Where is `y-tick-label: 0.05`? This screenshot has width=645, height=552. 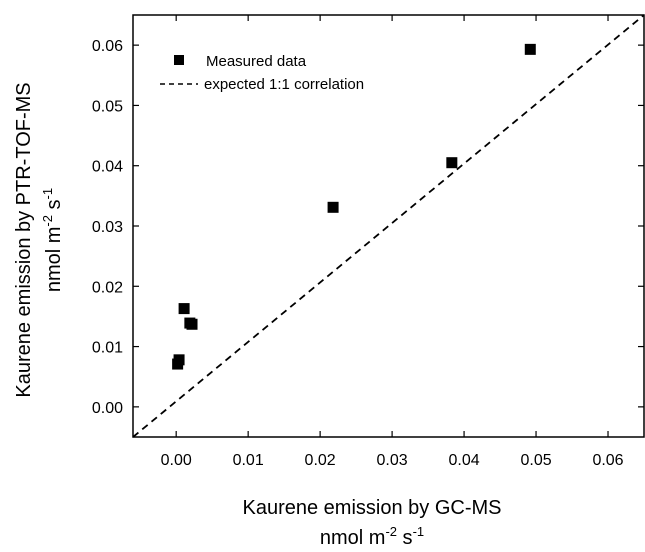 y-tick-label: 0.05 is located at coordinates (107, 106).